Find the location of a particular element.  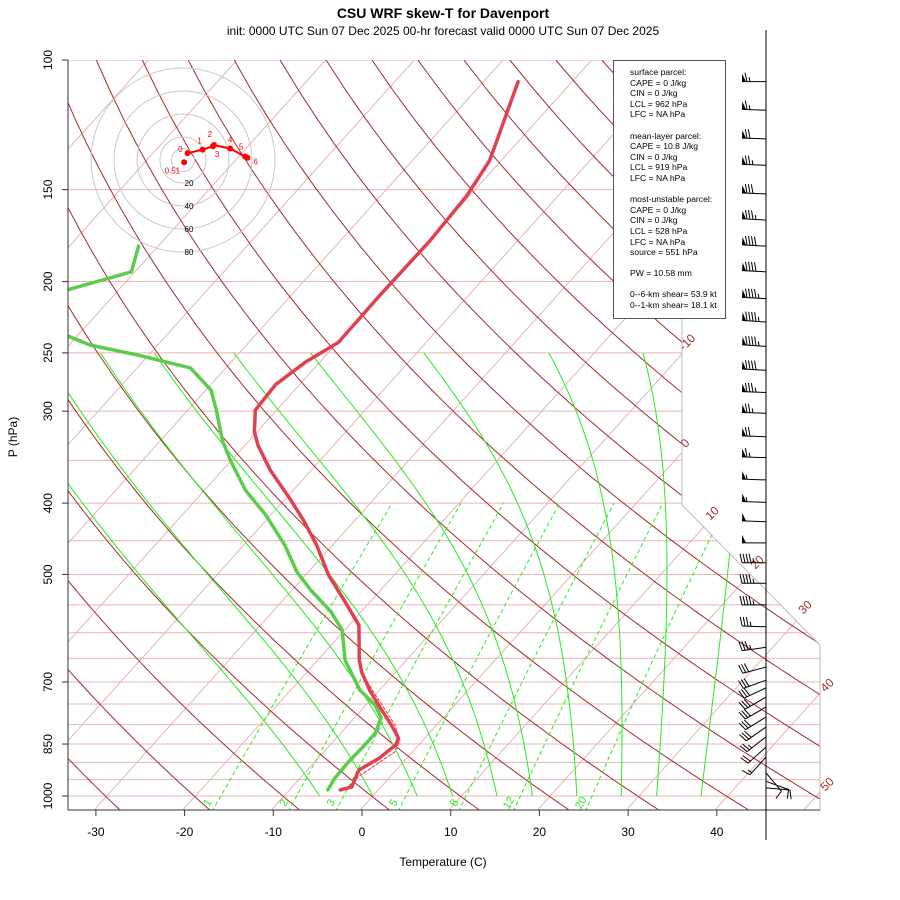

hodograph-point-label: 3 is located at coordinates (217, 154).